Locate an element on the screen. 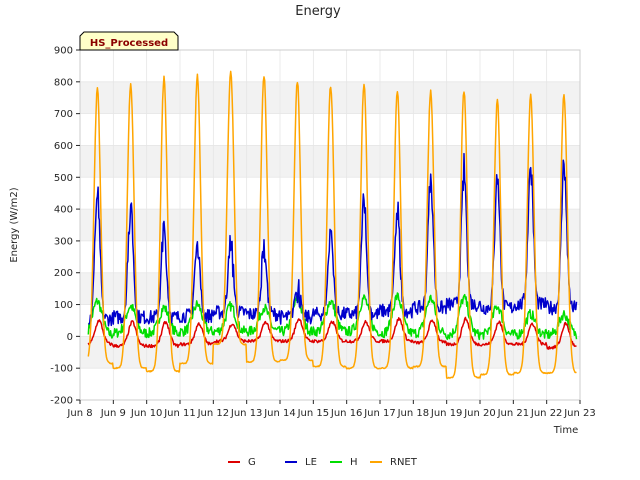 This screenshot has height=480, width=640. legend-label-h: H is located at coordinates (354, 462).